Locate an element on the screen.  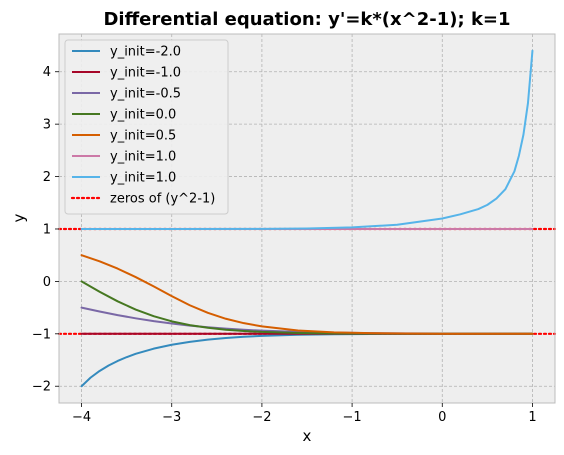
x-tick-label: 0 is located at coordinates (442, 417).